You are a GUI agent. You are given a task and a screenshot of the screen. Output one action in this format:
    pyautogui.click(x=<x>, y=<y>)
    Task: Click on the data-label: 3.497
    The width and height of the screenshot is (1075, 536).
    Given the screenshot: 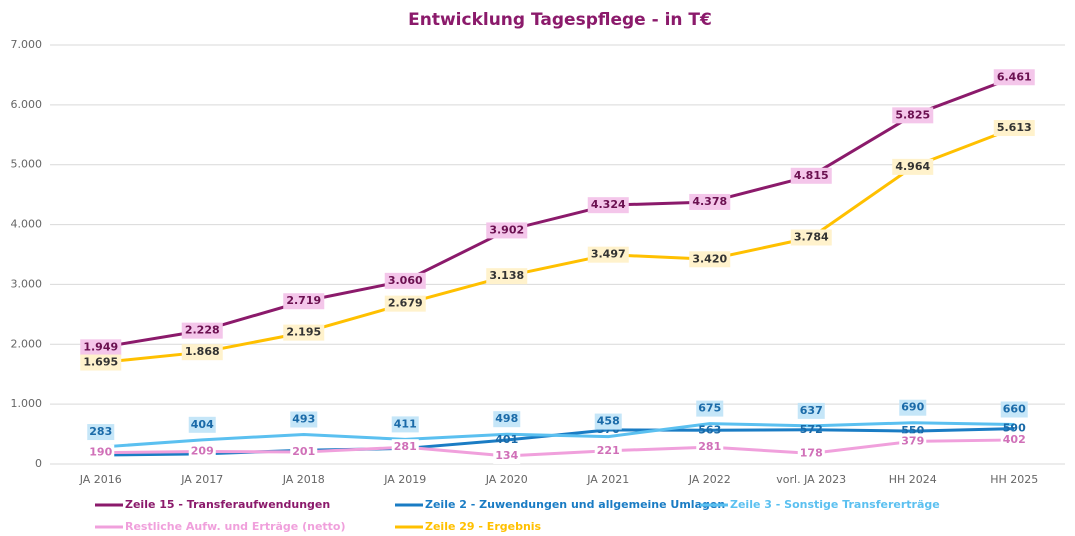 What is the action you would take?
    pyautogui.click(x=608, y=254)
    